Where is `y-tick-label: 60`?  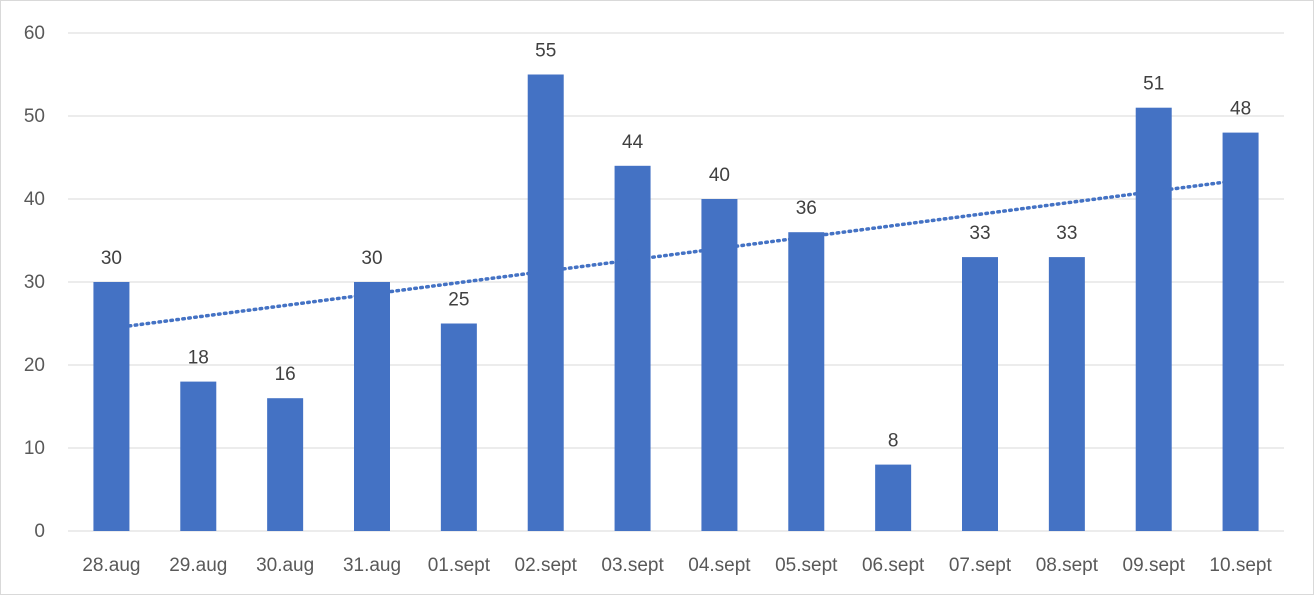 y-tick-label: 60 is located at coordinates (34, 33).